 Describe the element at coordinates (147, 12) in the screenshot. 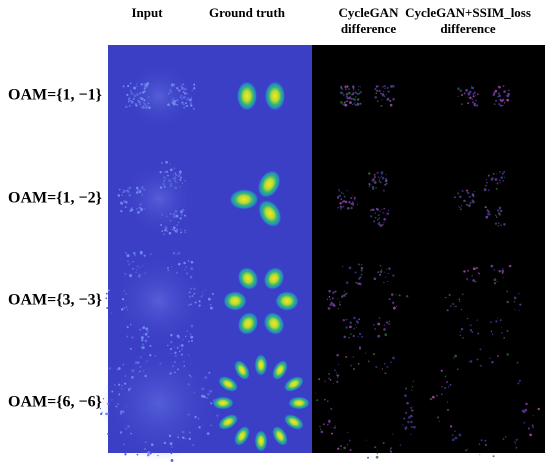

I see `column-header: Input` at that location.